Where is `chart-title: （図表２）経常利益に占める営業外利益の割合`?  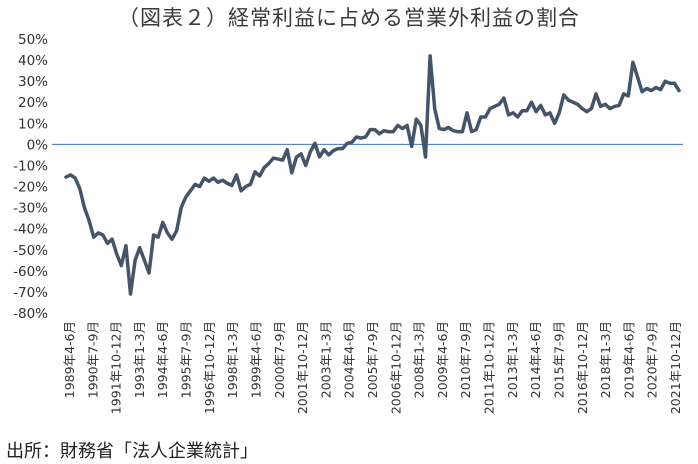
chart-title: （図表２）経常利益に占める営業外利益の割合 is located at coordinates (349, 18).